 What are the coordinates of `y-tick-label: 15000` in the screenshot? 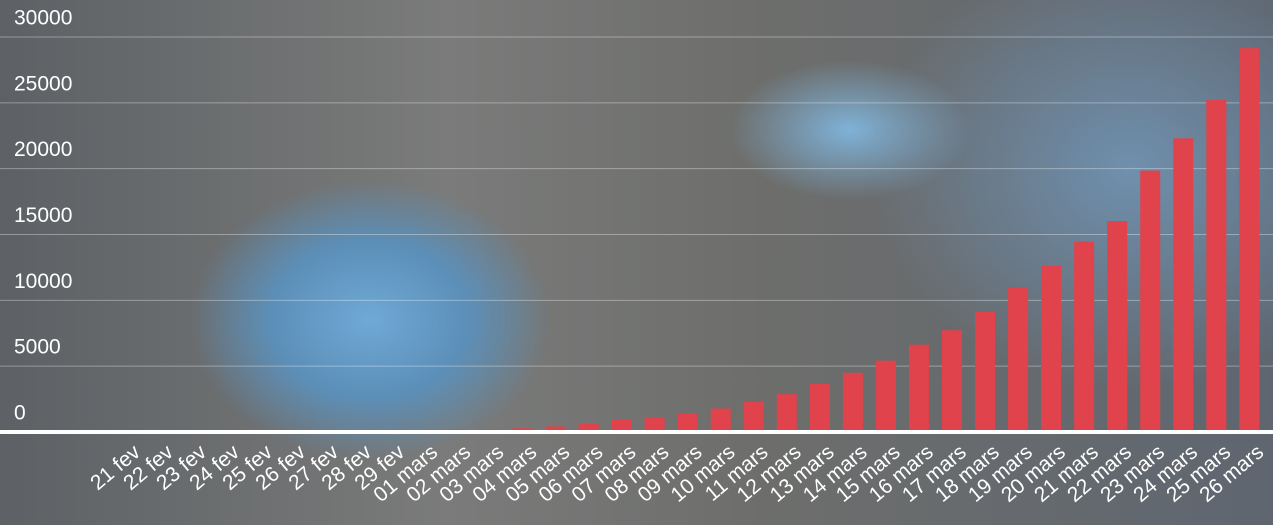 It's located at (43, 215).